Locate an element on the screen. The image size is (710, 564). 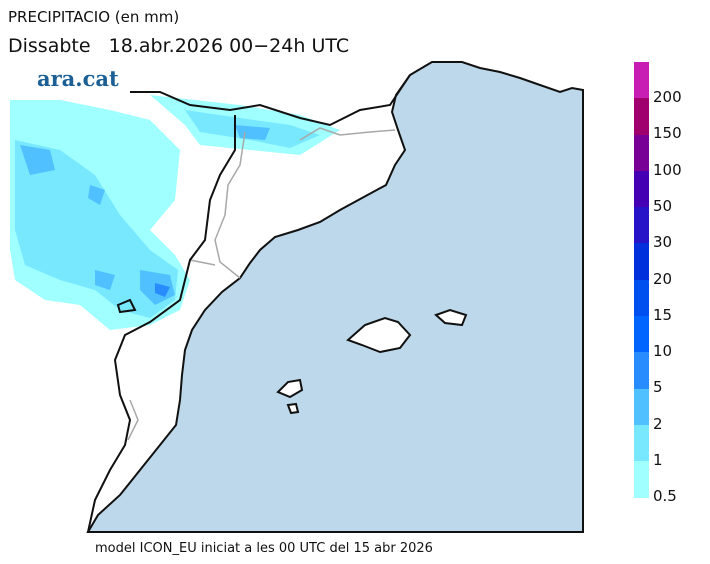
date-subtitle: Dissabte 18.abr.2026 00−24h UTC is located at coordinates (179, 46).